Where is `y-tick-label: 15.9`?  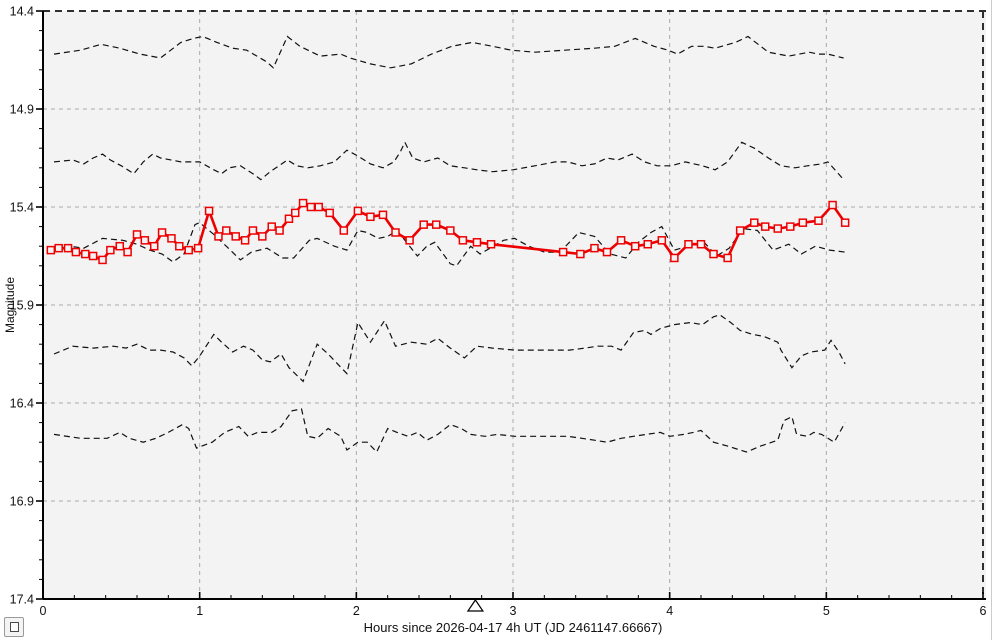
y-tick-label: 15.9 is located at coordinates (22, 306).